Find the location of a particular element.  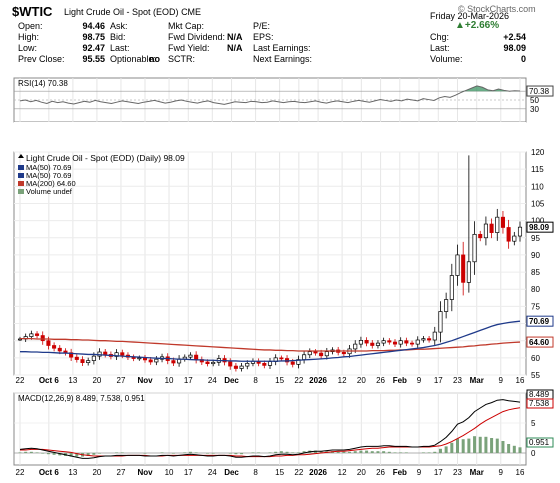

quote-value: 94.46 is located at coordinates (93, 26).